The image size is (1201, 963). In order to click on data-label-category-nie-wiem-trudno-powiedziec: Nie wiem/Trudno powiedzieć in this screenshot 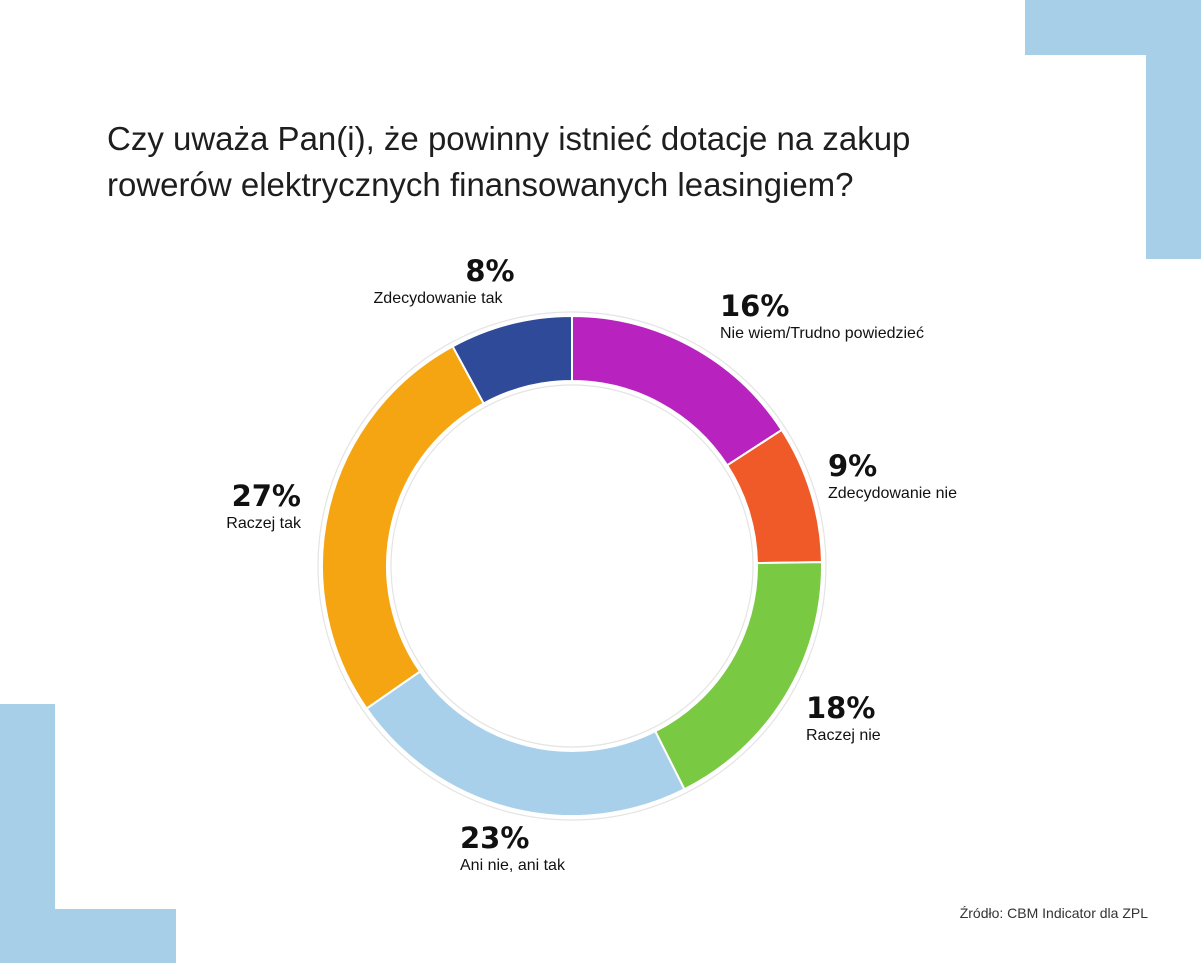, I will do `click(822, 333)`.